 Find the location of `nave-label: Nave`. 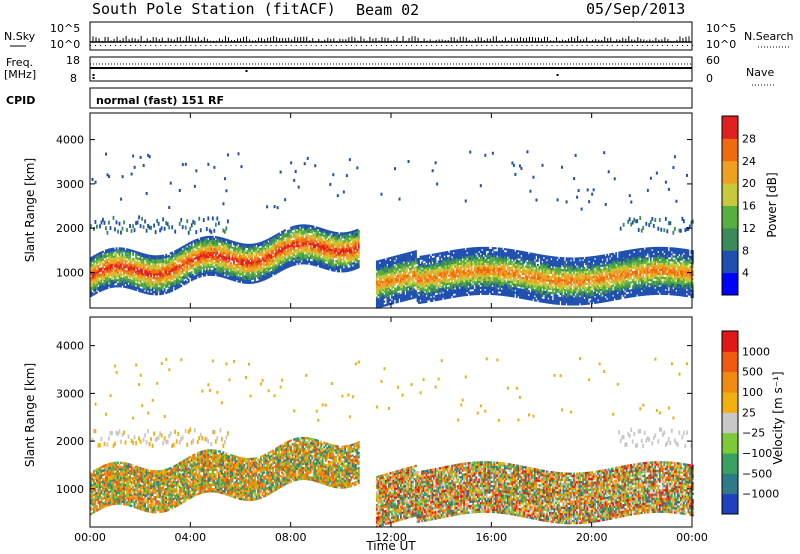

nave-label: Nave is located at coordinates (760, 72).